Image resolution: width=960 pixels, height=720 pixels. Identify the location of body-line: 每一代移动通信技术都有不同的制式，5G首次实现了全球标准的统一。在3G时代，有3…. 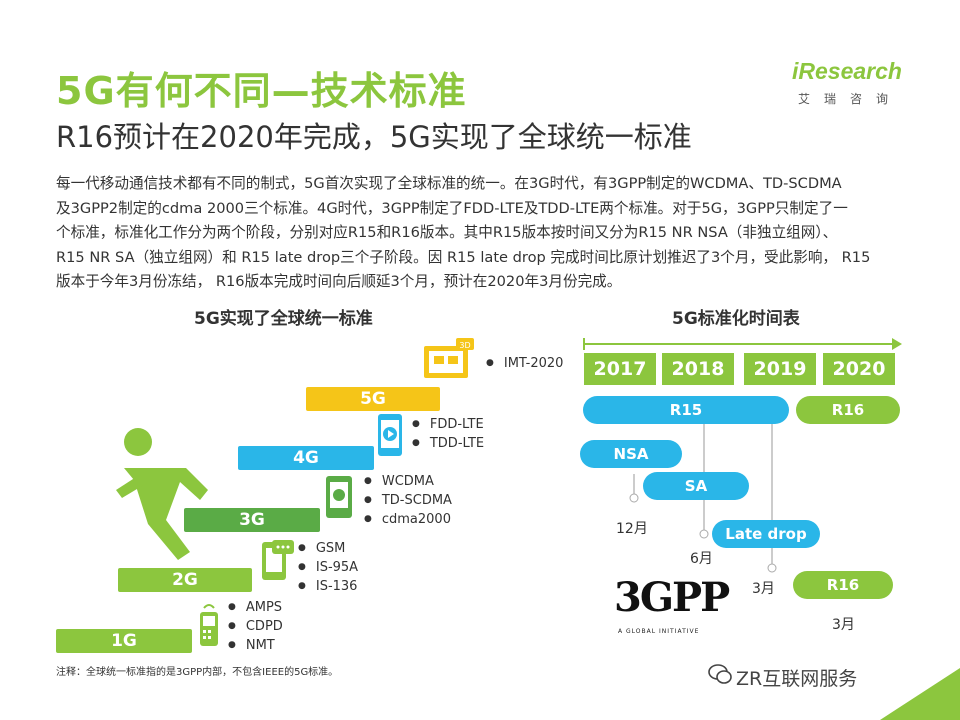
(449, 183).